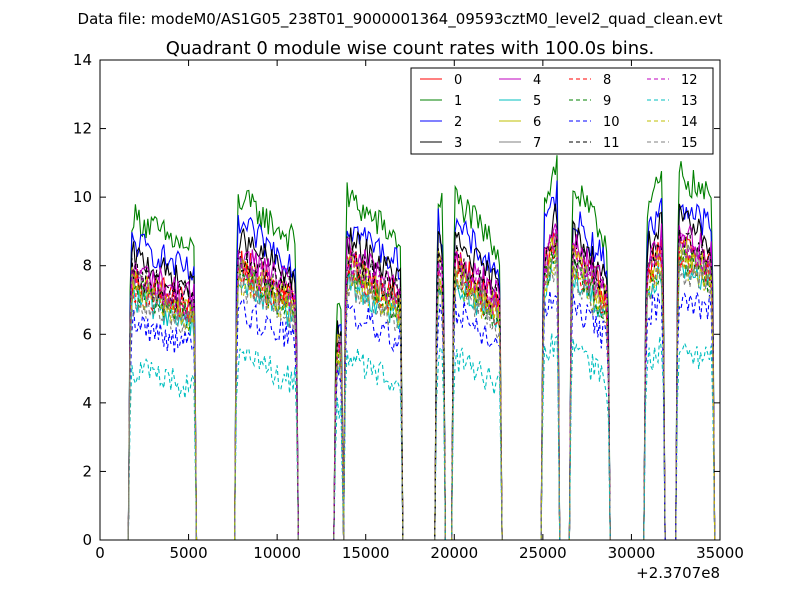 This screenshot has height=600, width=800. I want to click on x-tick-label: 20000, so click(454, 553).